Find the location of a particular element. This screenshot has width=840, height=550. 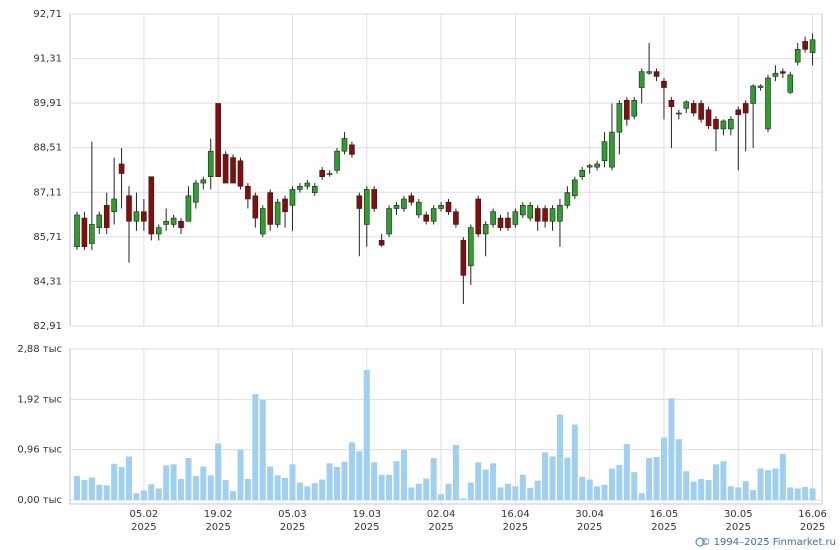

volume-tick-label: 0,96 тыс is located at coordinates (39, 450).